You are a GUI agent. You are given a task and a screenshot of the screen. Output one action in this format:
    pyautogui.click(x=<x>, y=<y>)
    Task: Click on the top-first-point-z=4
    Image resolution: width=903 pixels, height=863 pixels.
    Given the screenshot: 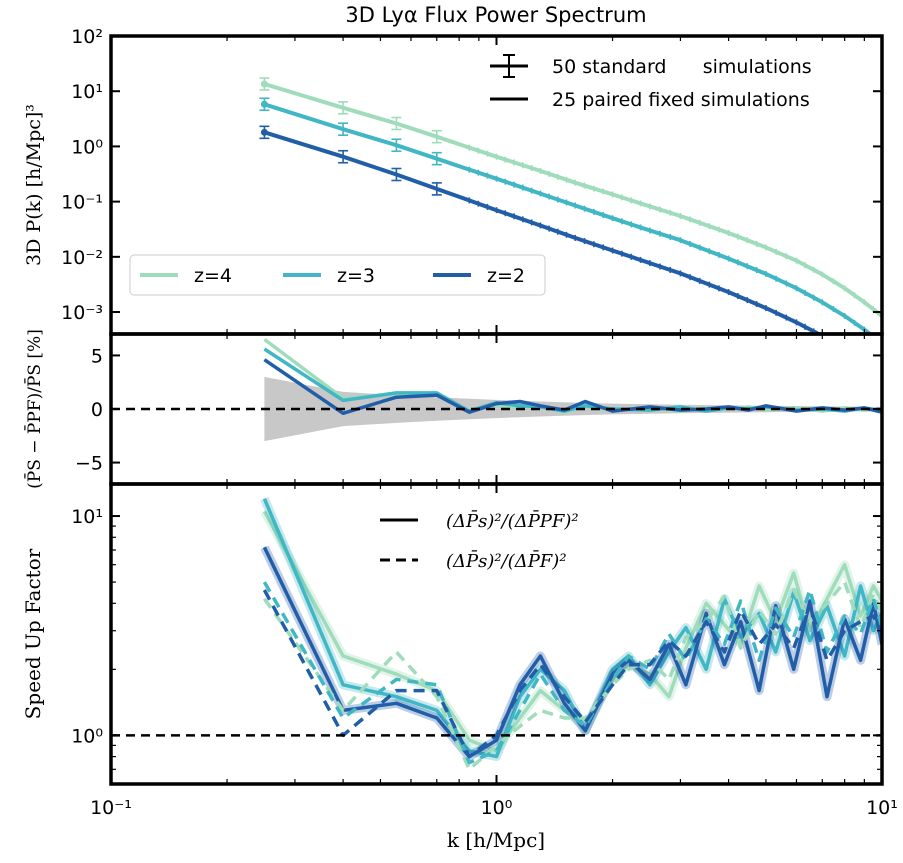 What is the action you would take?
    pyautogui.click(x=264, y=84)
    